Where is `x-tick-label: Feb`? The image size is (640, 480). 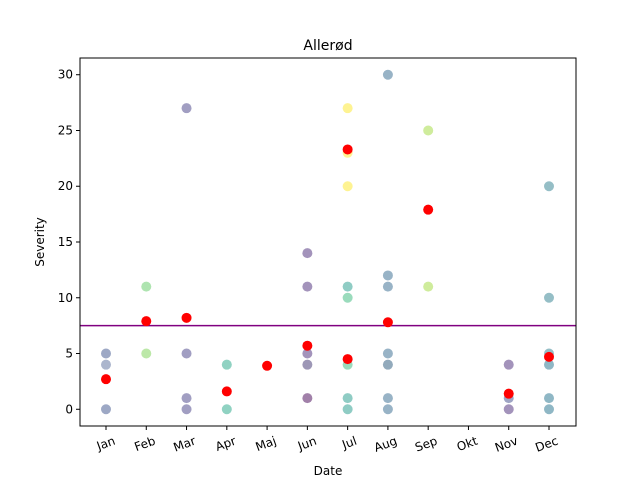 x-tick-label: Feb is located at coordinates (145, 444).